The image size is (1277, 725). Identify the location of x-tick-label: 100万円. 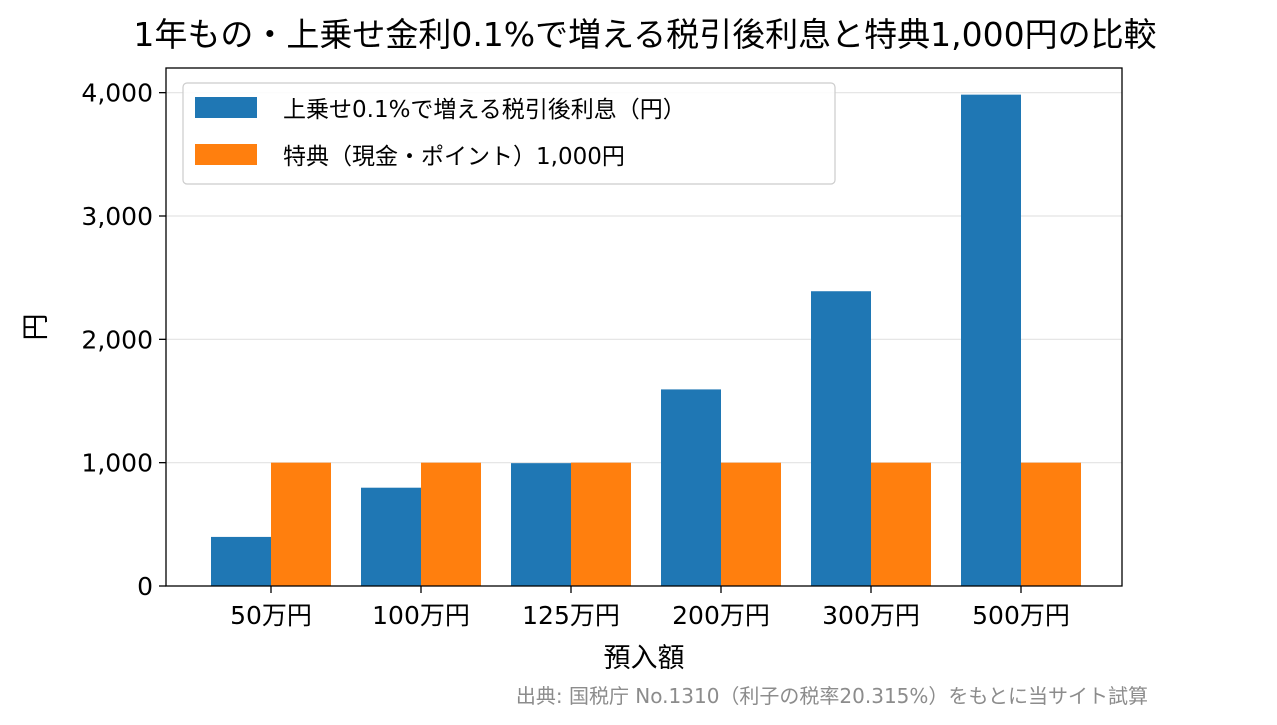
(421, 615).